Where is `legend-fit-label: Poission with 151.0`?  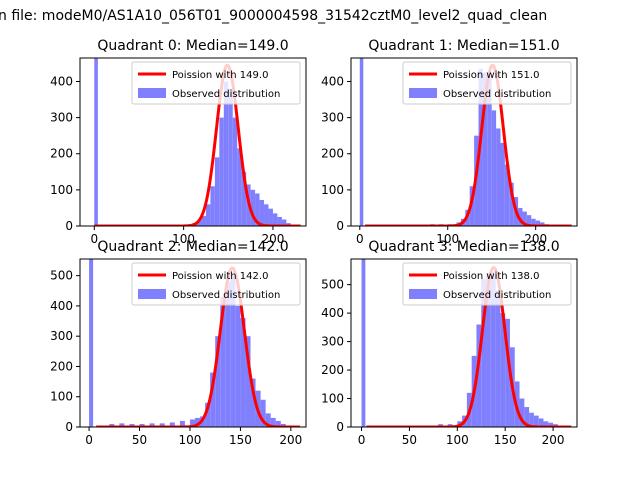
legend-fit-label: Poission with 151.0 is located at coordinates (491, 75).